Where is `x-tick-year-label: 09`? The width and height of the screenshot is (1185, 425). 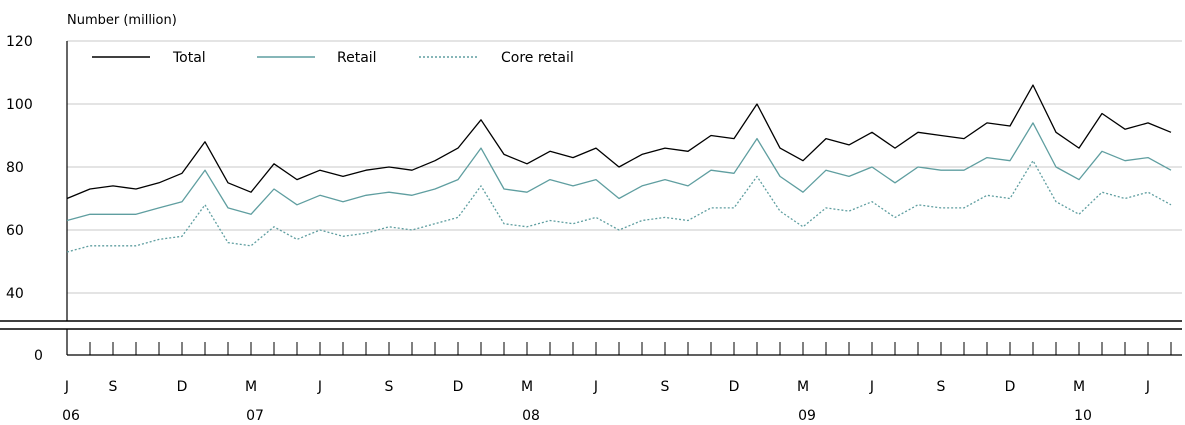
x-tick-year-label: 09 is located at coordinates (807, 416).